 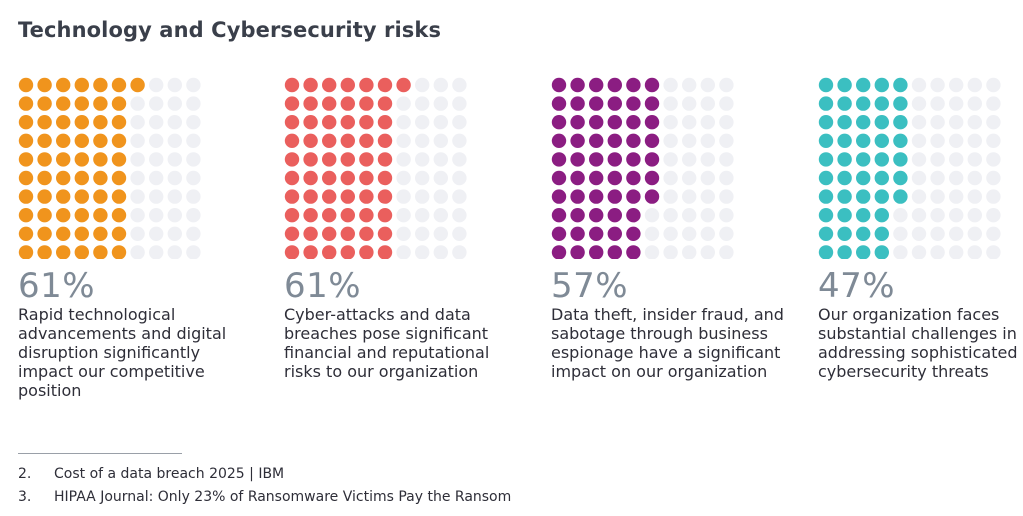 What do you see at coordinates (100, 453) in the screenshot?
I see `footnote-divider` at bounding box center [100, 453].